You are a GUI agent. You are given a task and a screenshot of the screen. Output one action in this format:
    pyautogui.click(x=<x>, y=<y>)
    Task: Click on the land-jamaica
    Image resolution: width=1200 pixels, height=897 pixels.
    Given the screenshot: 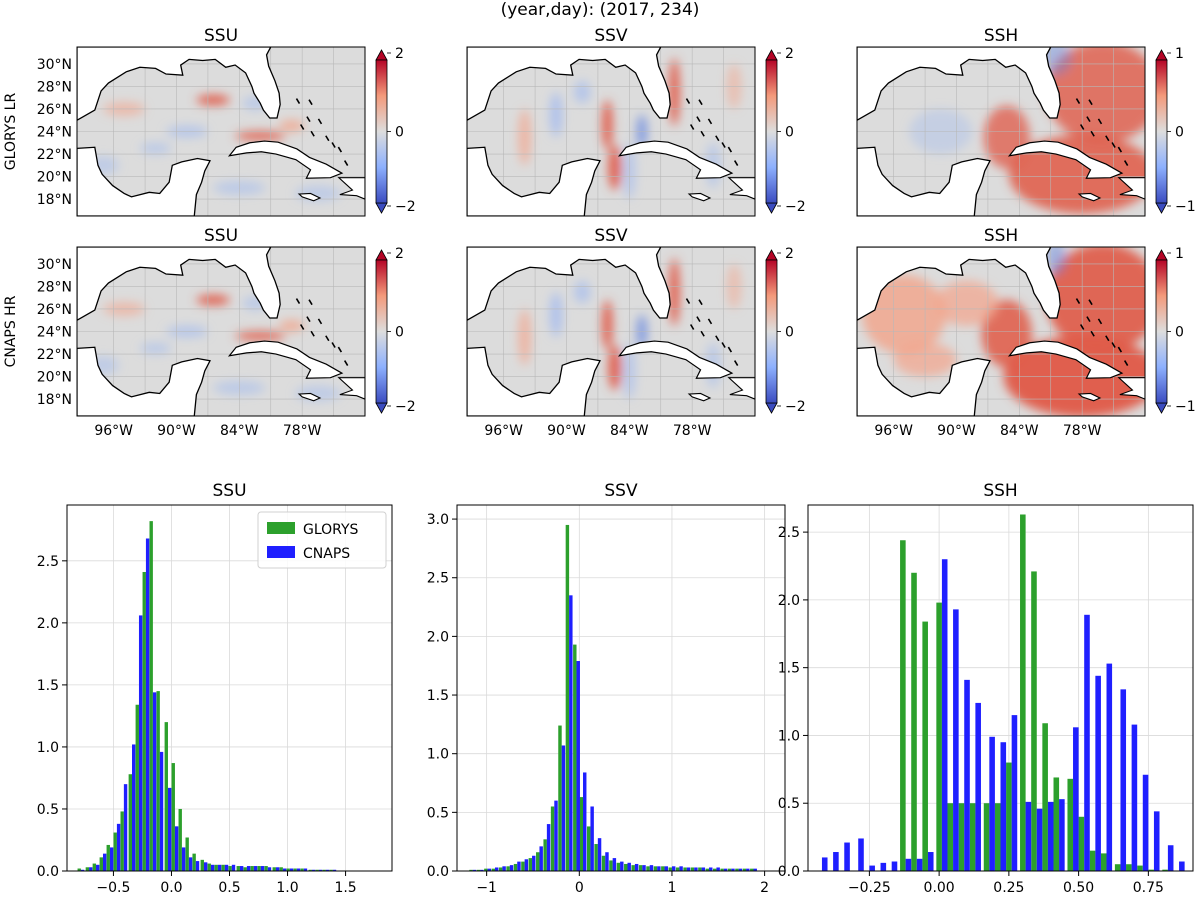 What is the action you would take?
    pyautogui.click(x=309, y=197)
    